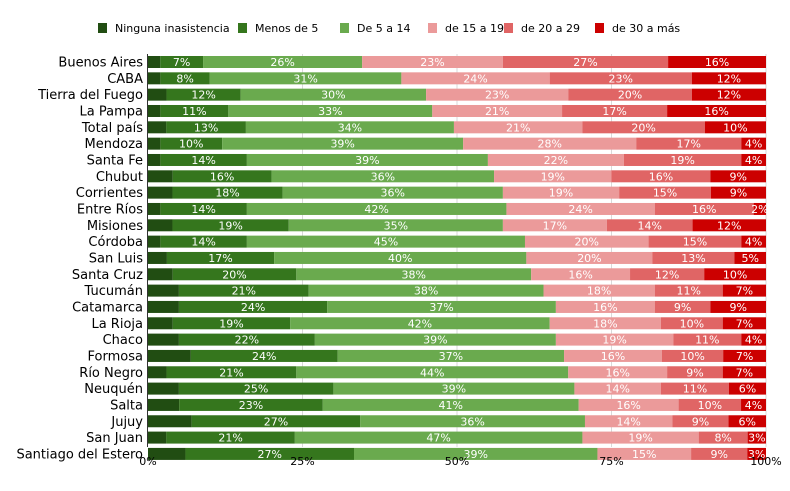 The height and width of the screenshot is (491, 790). I want to click on data-label: 42%, so click(420, 323).